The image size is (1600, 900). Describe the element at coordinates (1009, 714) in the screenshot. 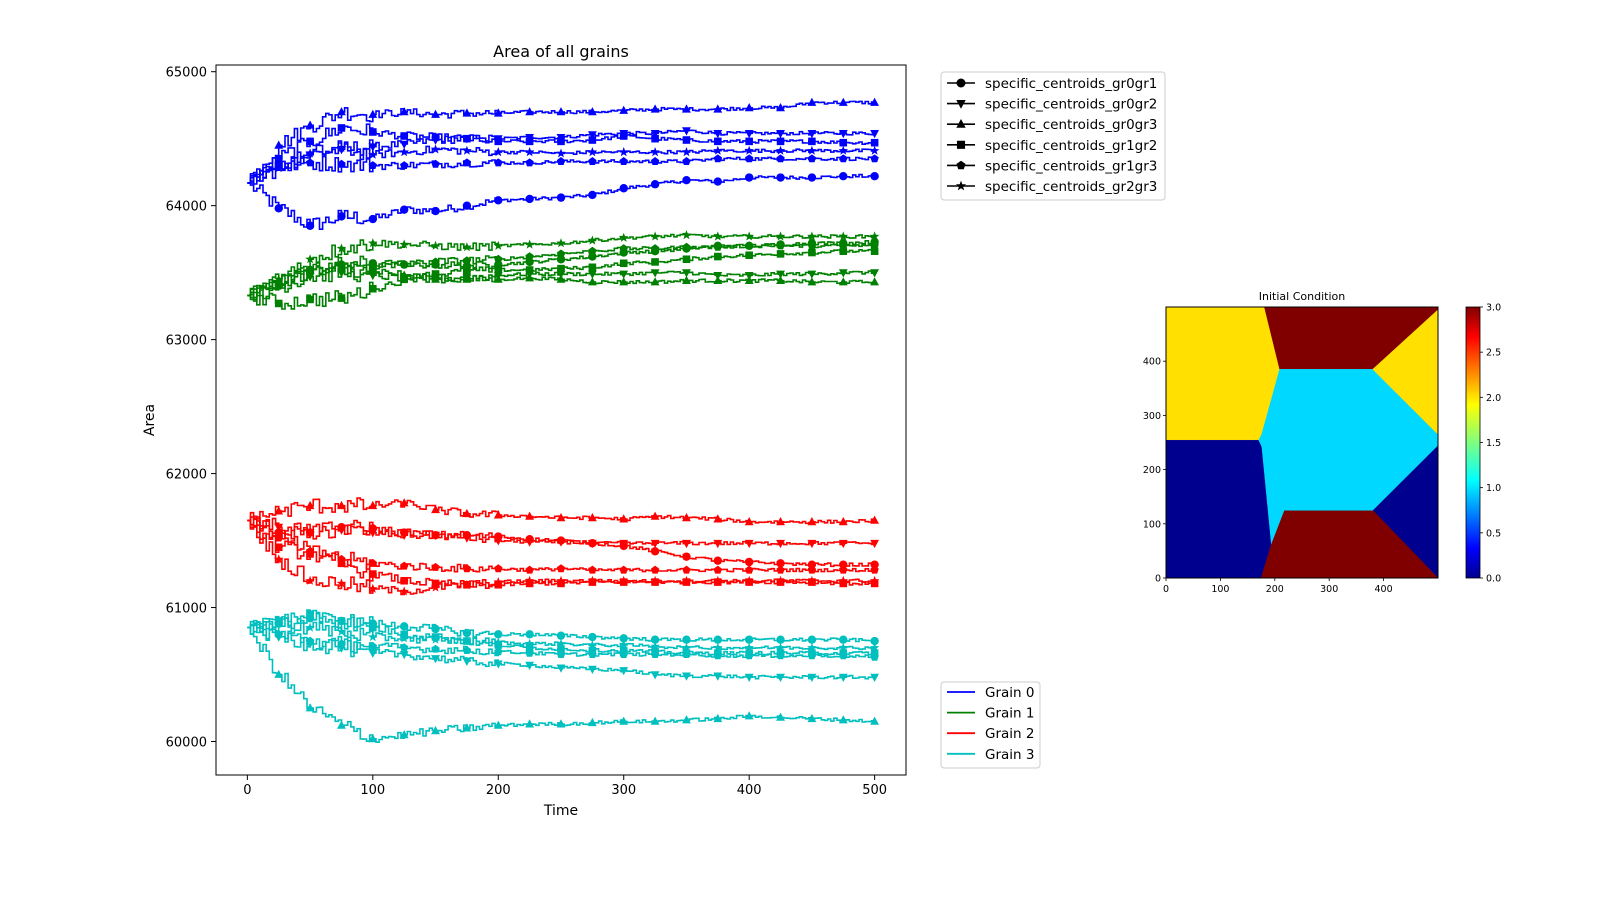

I see `grain-legend-label: Grain 1` at that location.